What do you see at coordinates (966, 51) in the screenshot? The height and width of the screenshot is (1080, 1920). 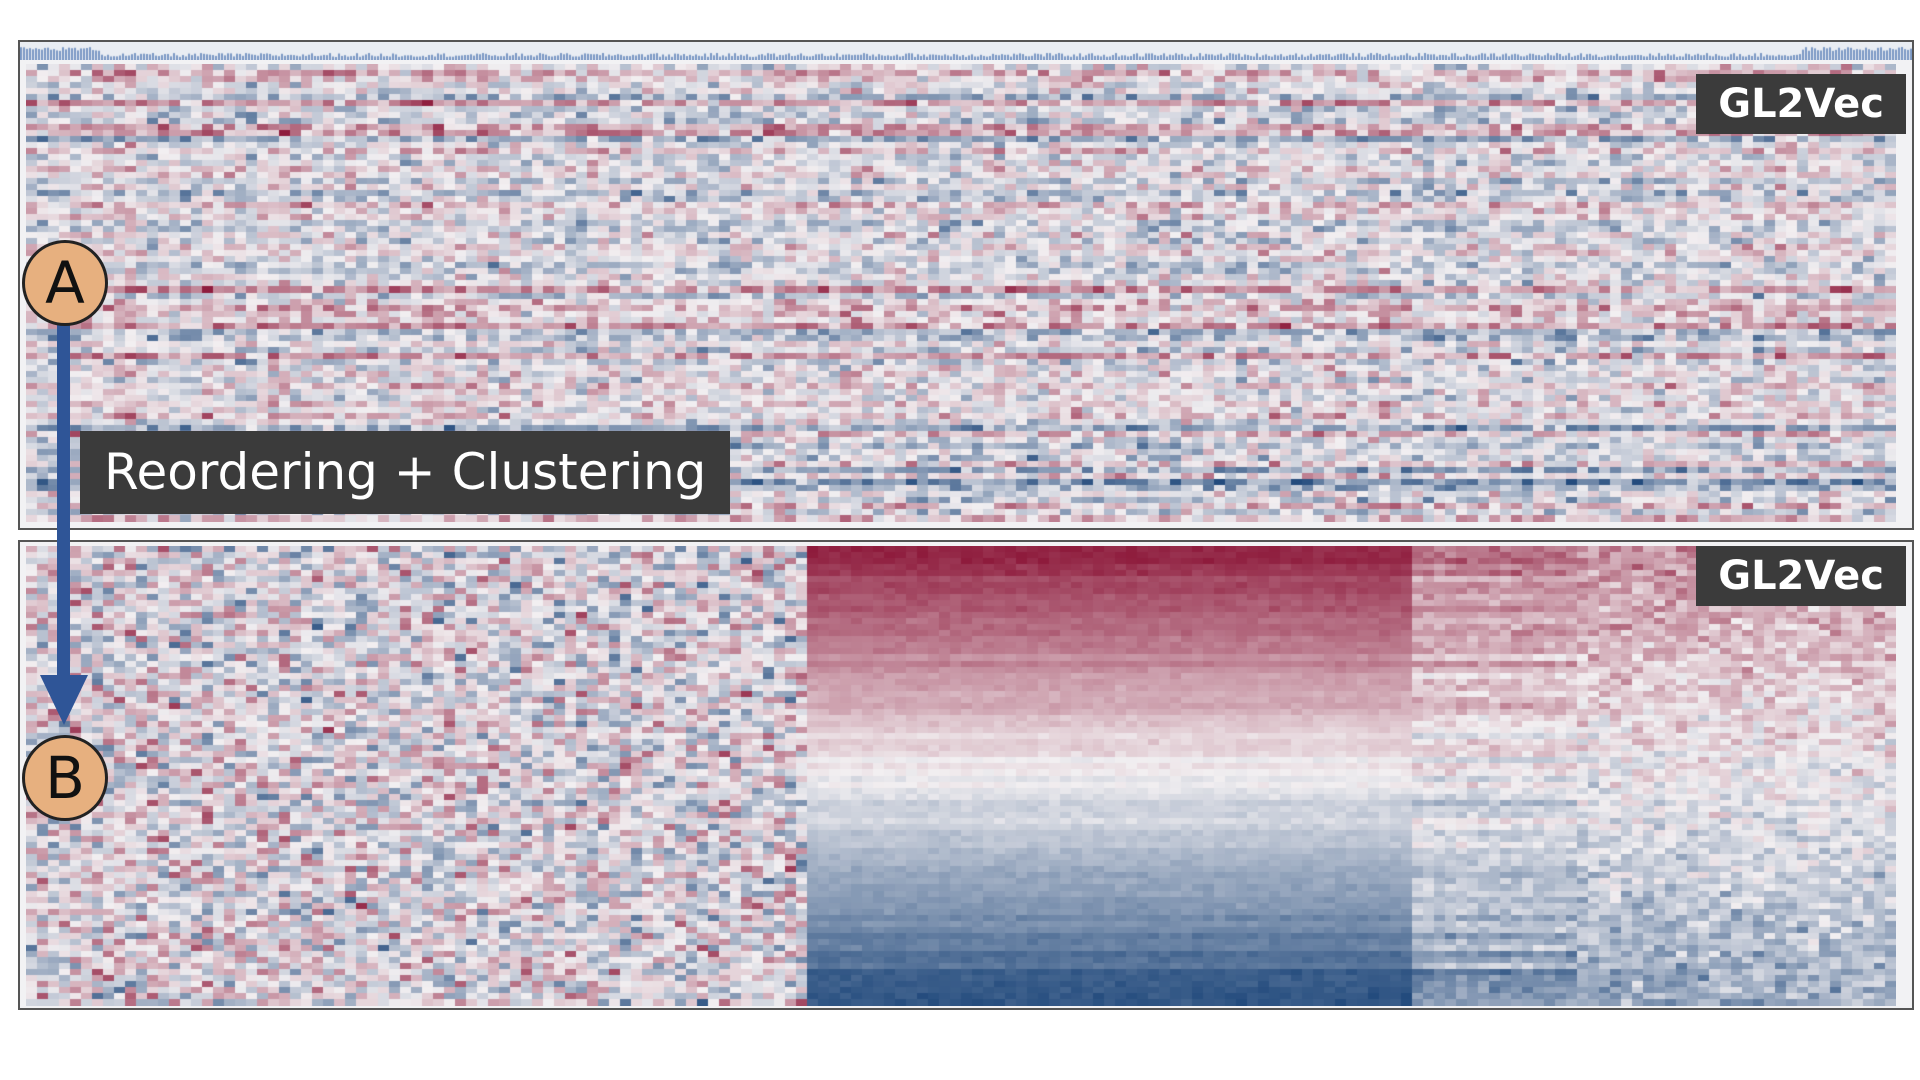 I see `column-histogram-strip` at bounding box center [966, 51].